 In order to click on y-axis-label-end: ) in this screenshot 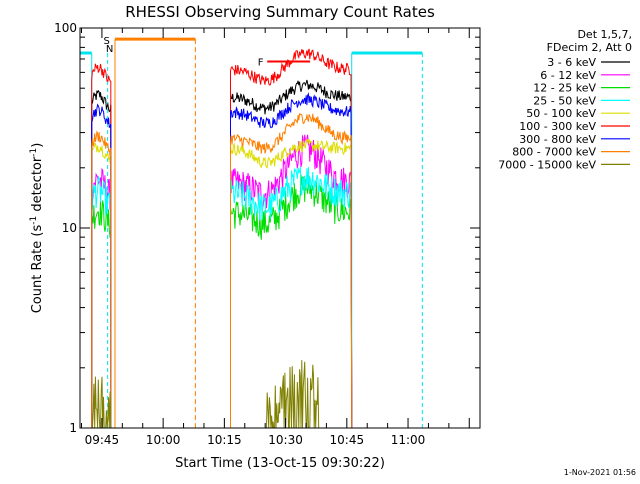, I will do `click(37, 145)`.